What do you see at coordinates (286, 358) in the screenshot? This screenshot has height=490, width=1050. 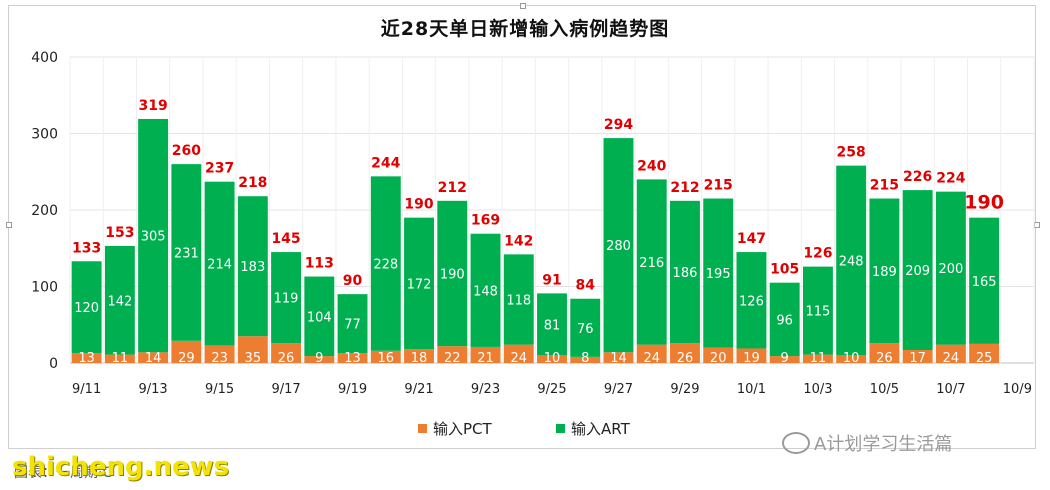 I see `data-label-pct: 26` at bounding box center [286, 358].